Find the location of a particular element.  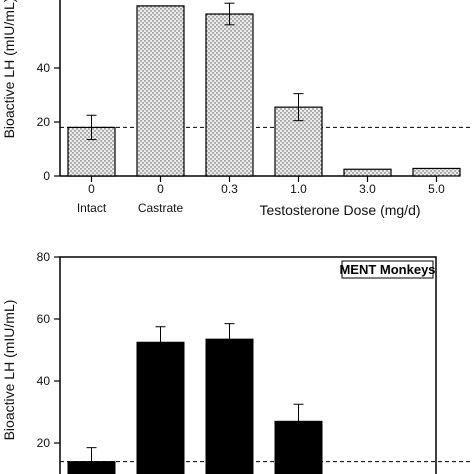

bottom-y-tick-label: 80 is located at coordinates (44, 257).